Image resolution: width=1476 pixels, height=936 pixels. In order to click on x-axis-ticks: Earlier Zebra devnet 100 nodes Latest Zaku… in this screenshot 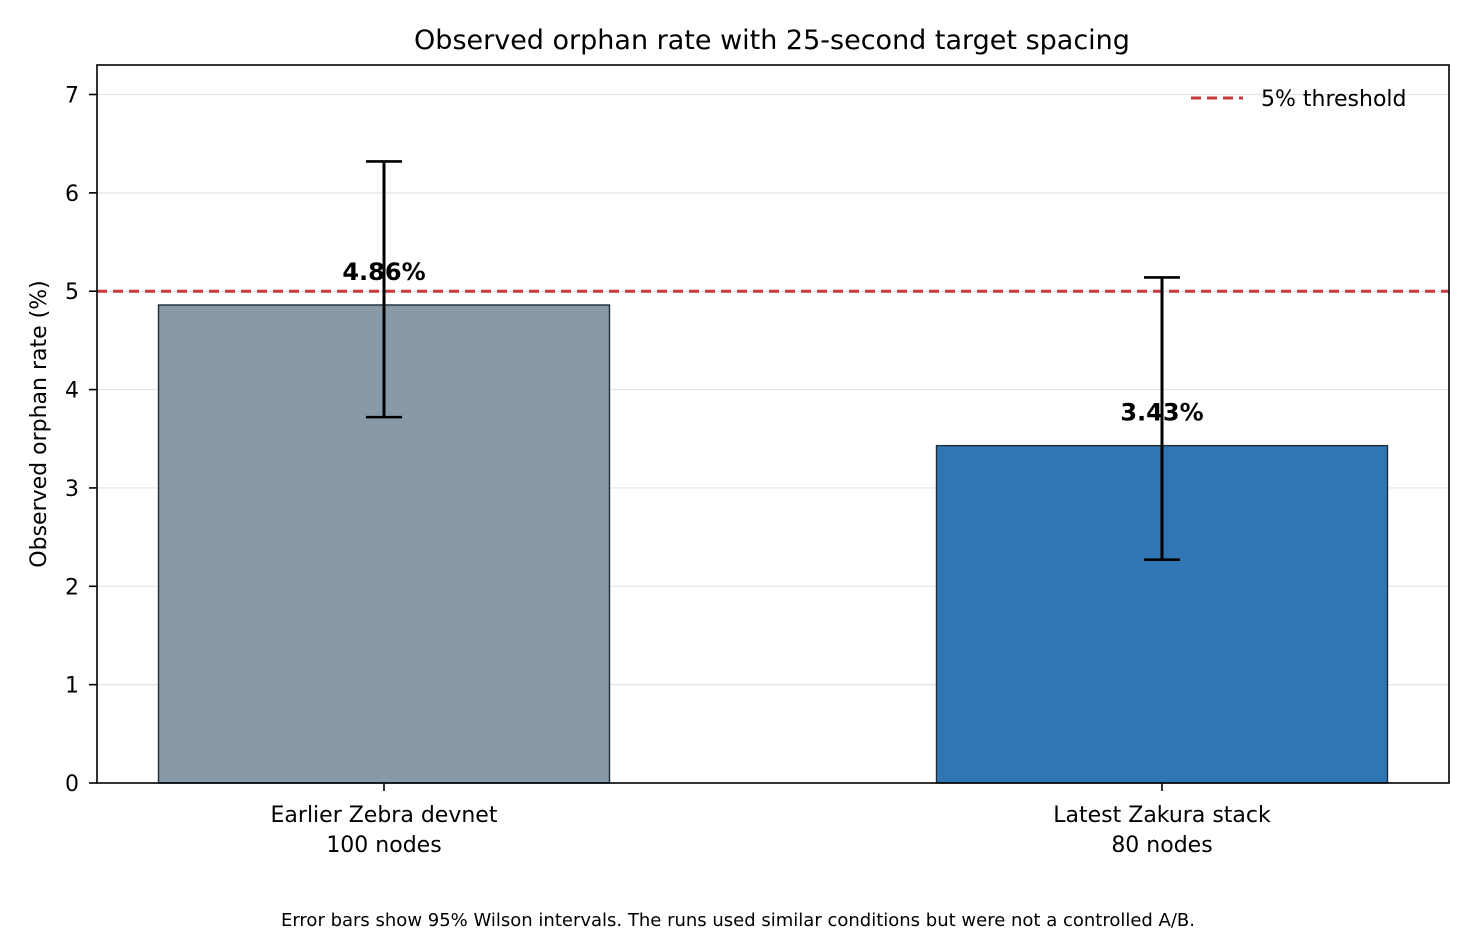, I will do `click(771, 820)`.